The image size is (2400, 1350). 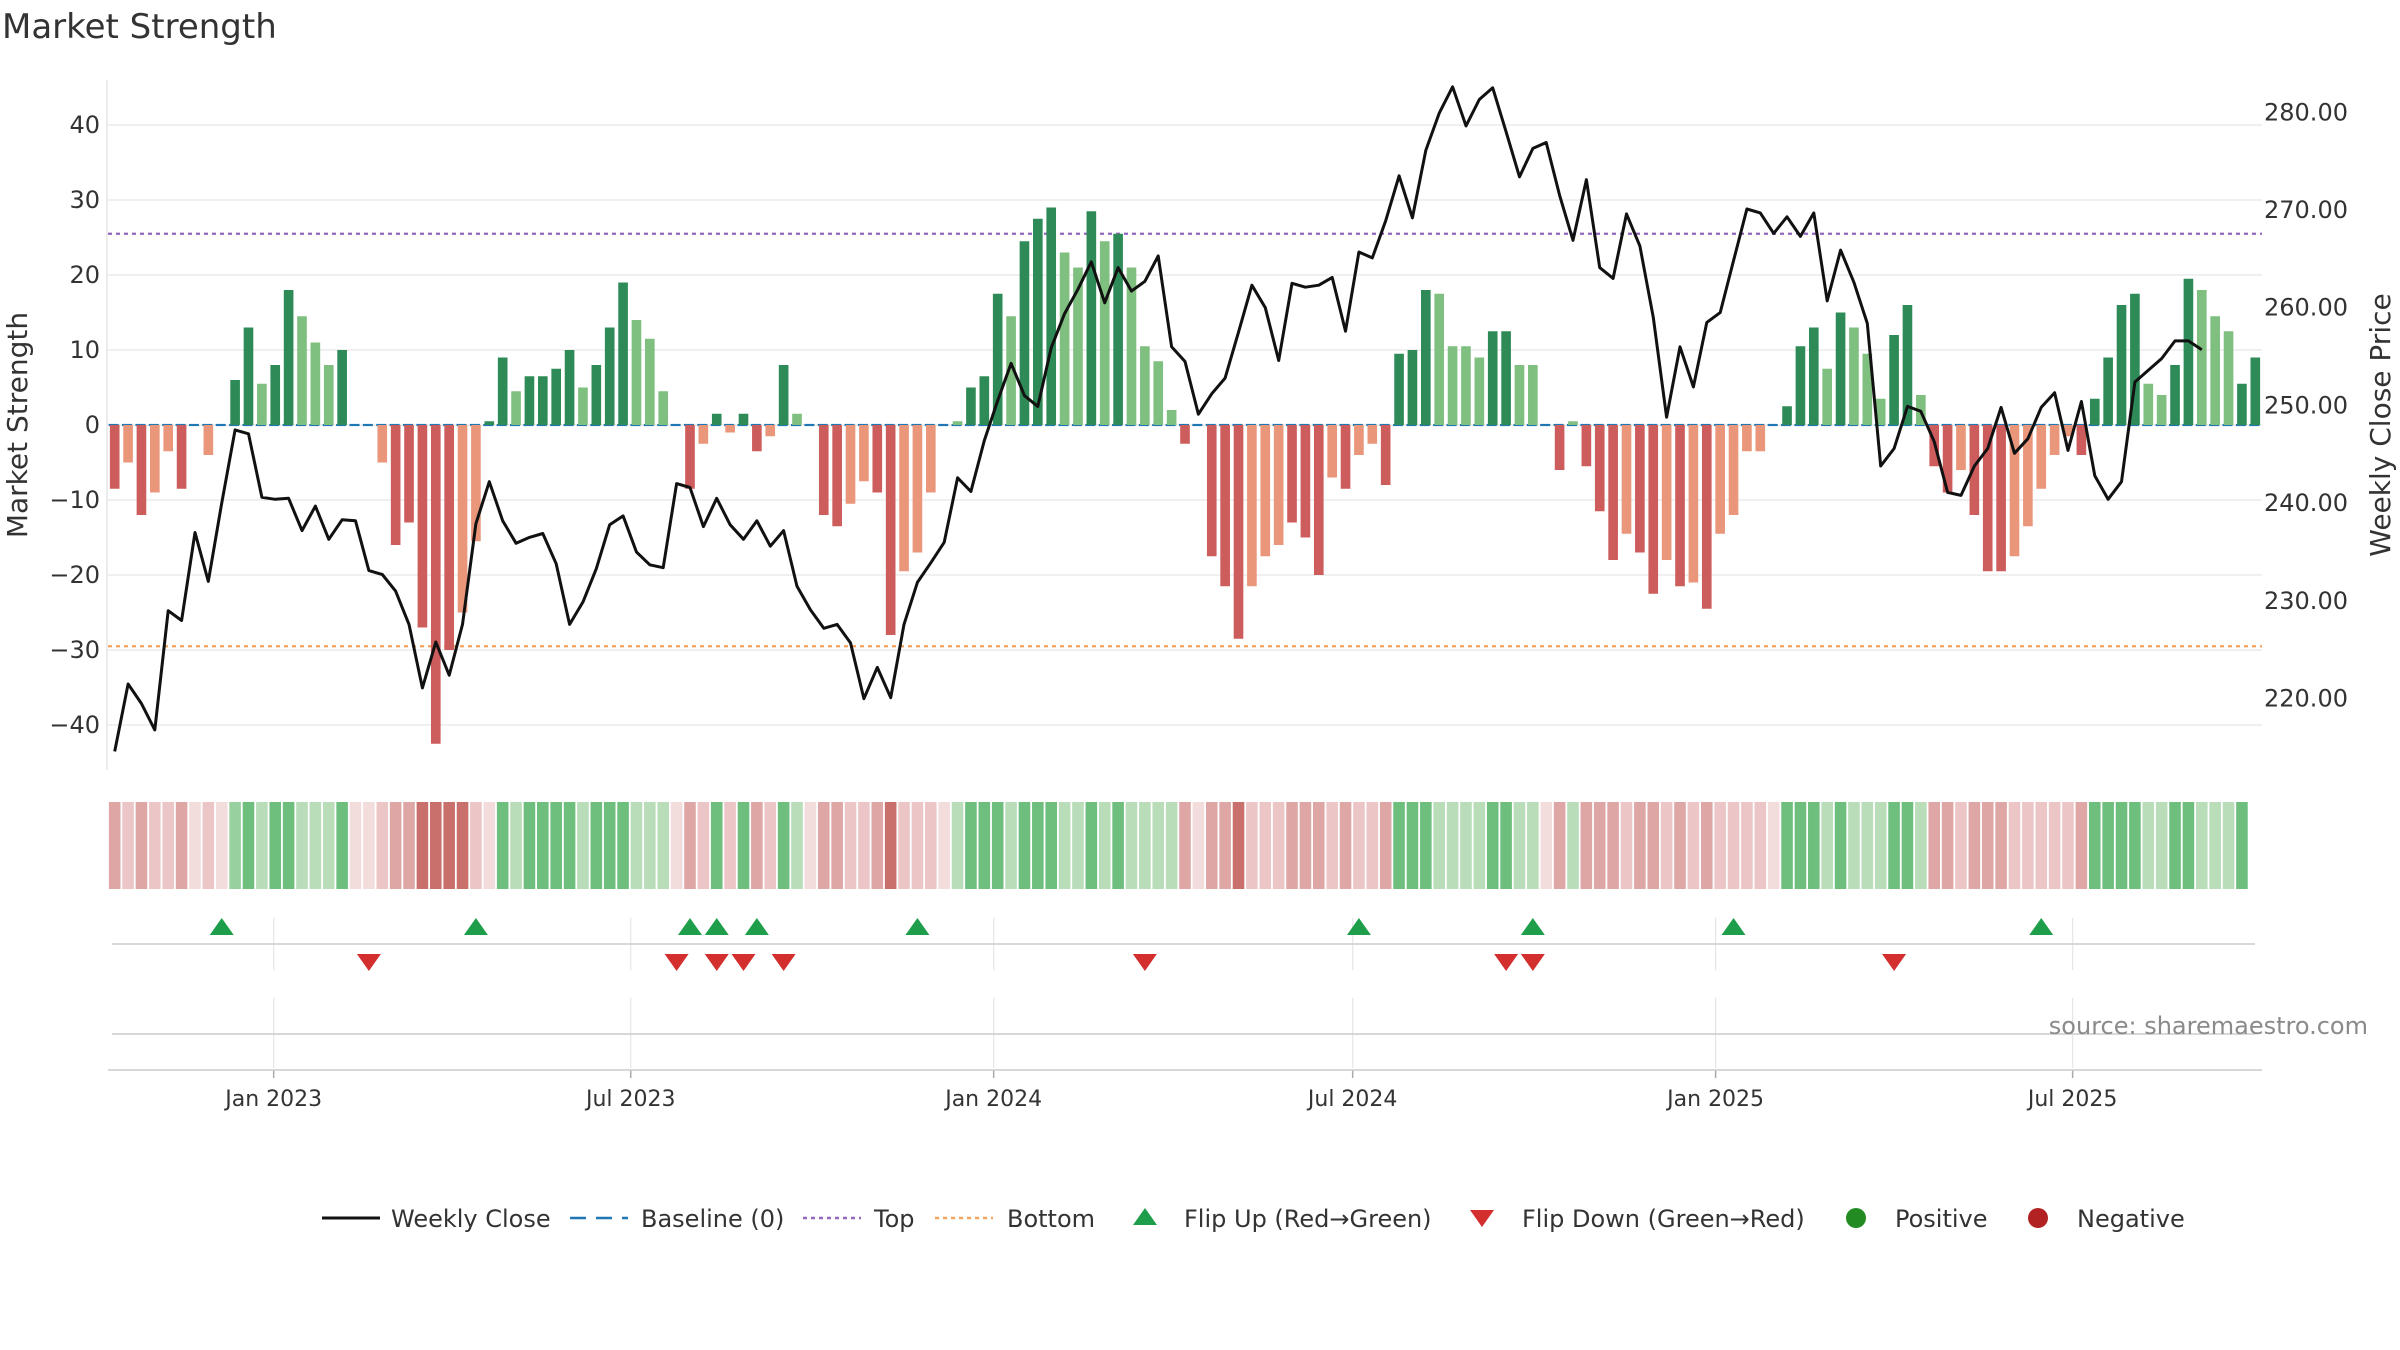 I want to click on y-right-tick-label: 220.00, so click(x=2306, y=699).